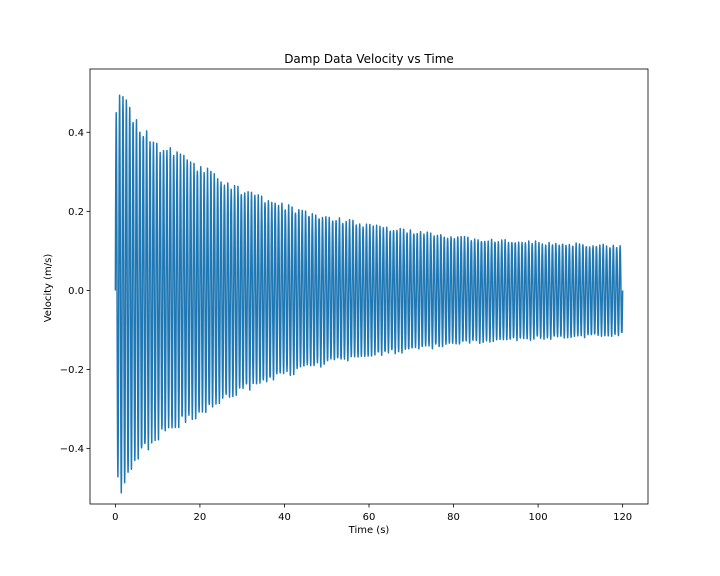 This screenshot has height=576, width=720. Describe the element at coordinates (72, 449) in the screenshot. I see `y-tick-label: −0.4` at that location.